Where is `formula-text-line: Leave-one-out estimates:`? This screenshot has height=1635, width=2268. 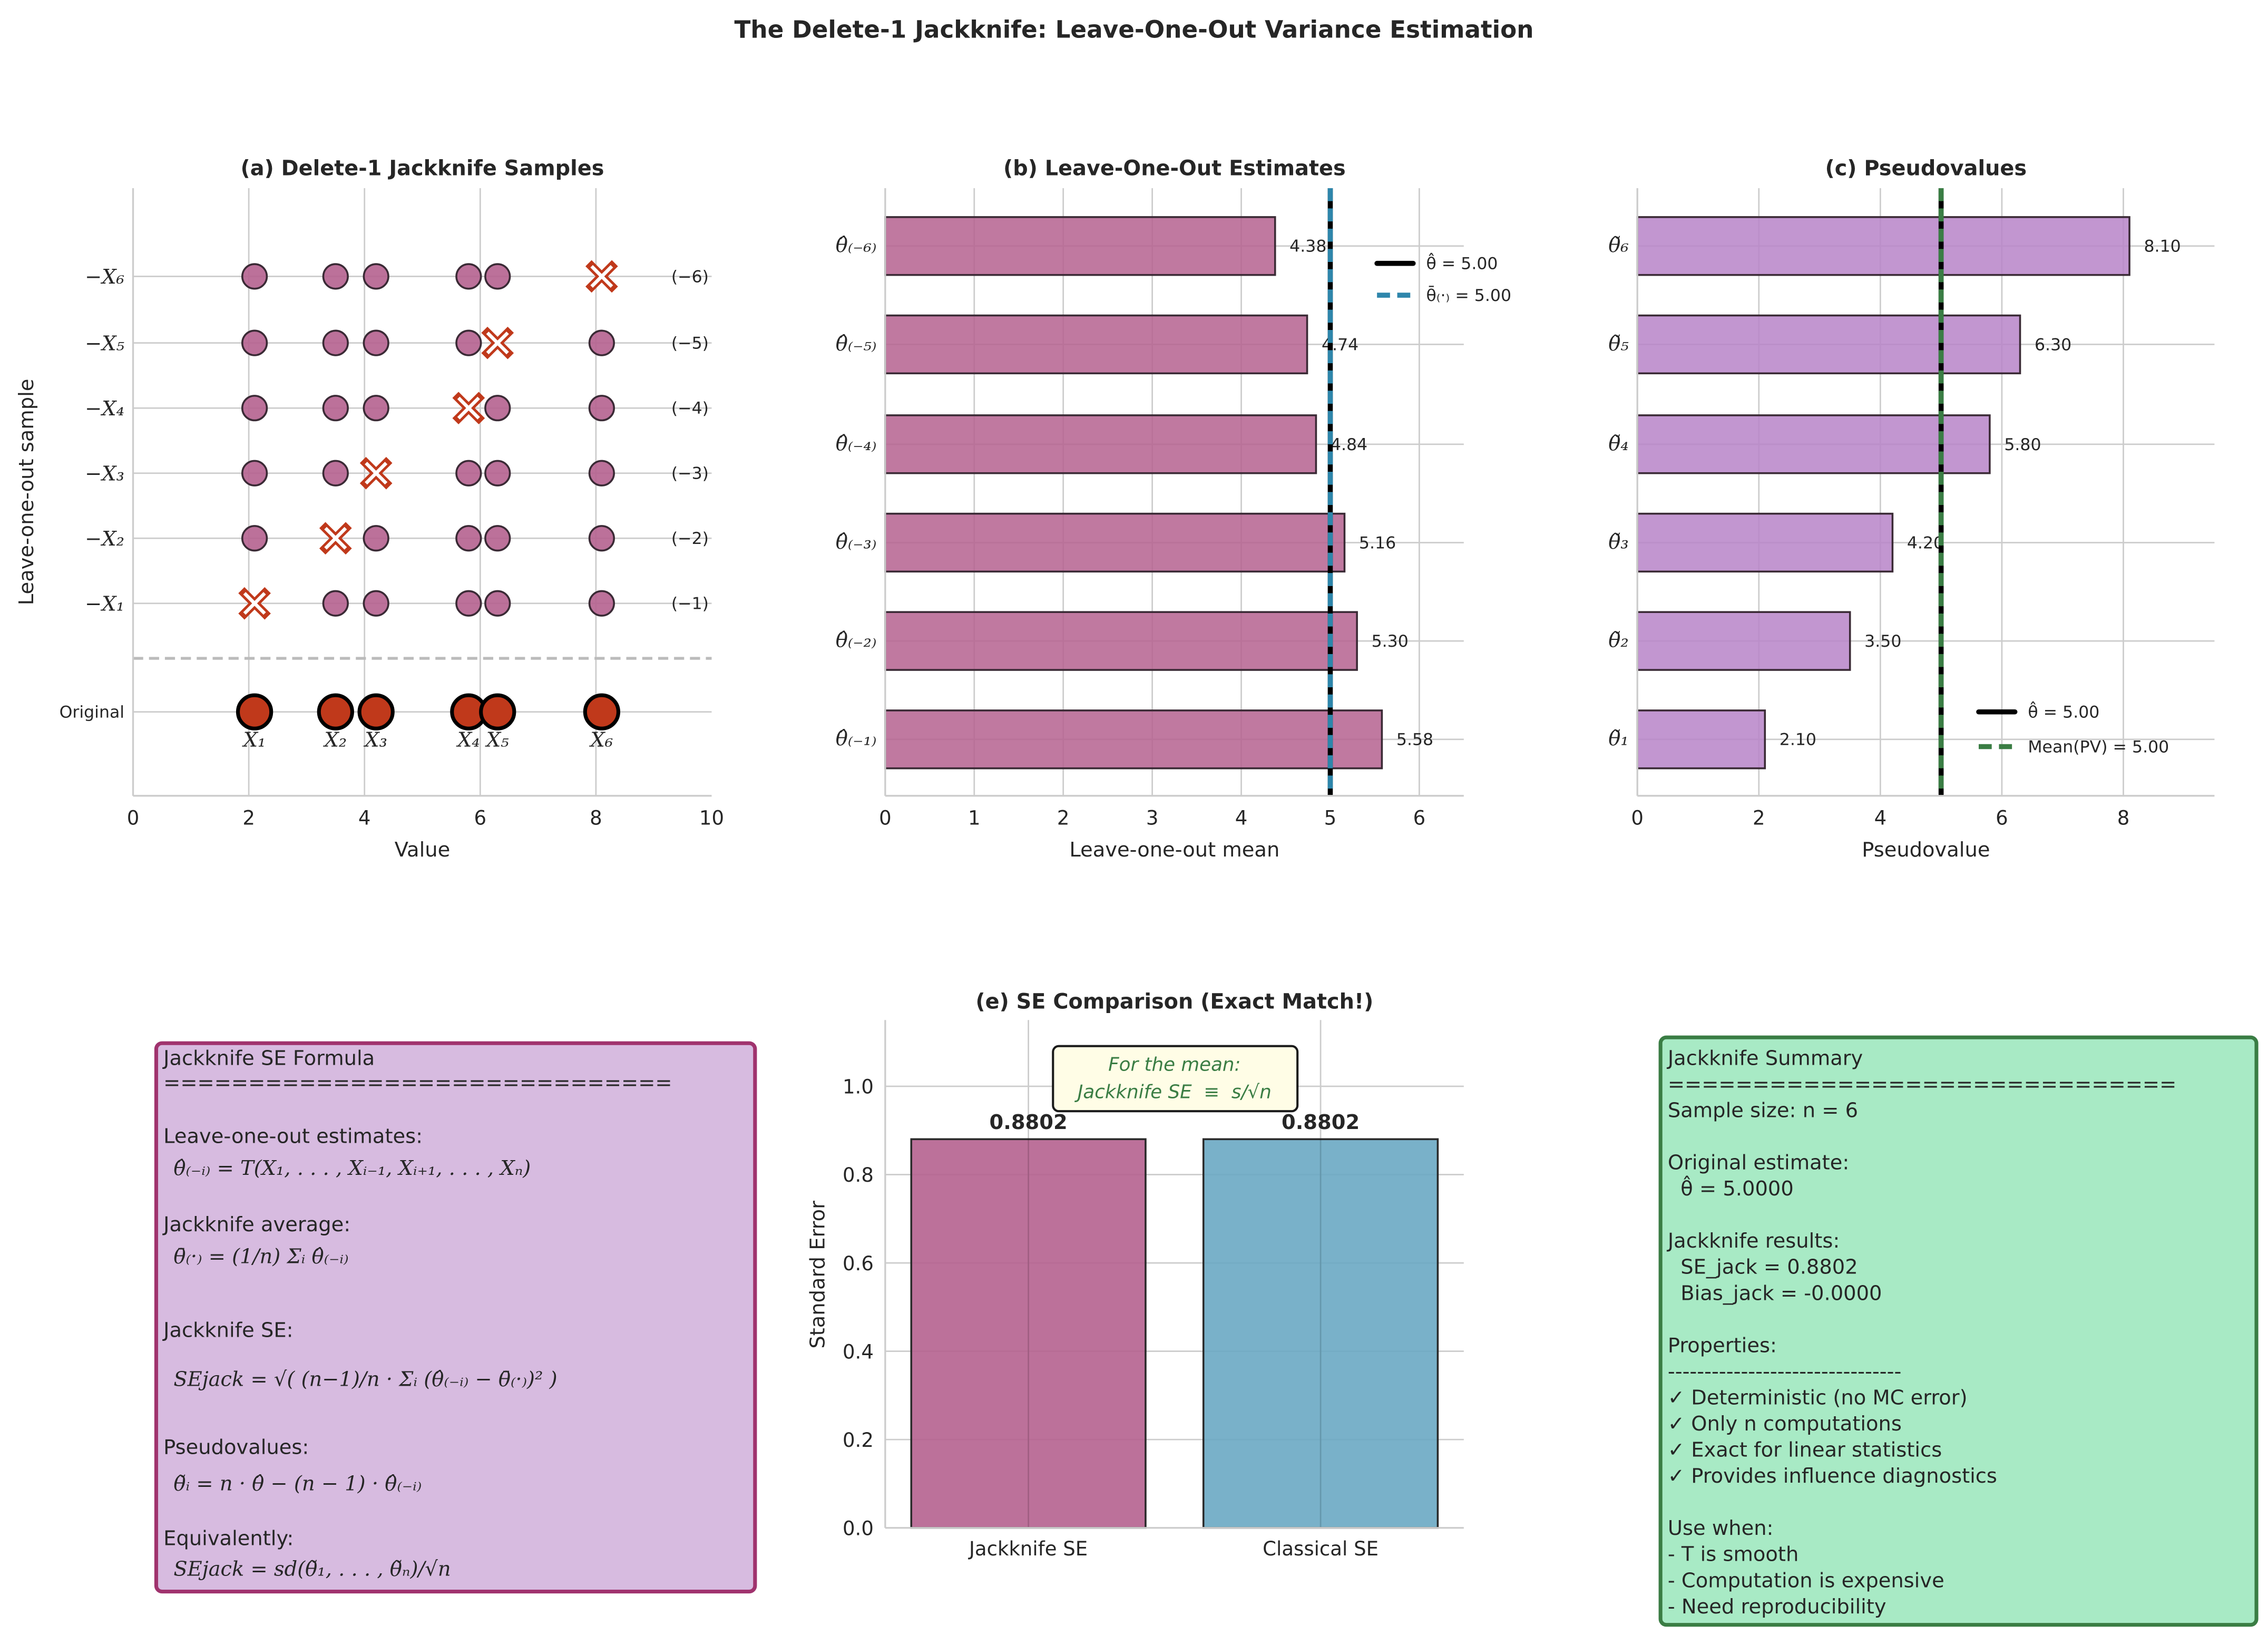
formula-text-line: Leave-one-out estimates: is located at coordinates (293, 1137).